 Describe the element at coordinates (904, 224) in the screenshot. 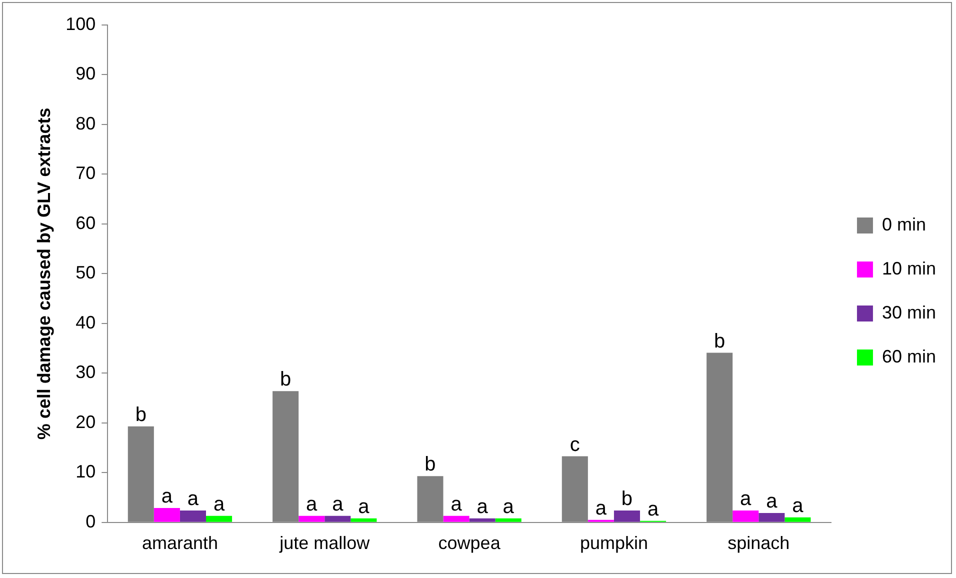

I see `legend-label: 0 min` at that location.